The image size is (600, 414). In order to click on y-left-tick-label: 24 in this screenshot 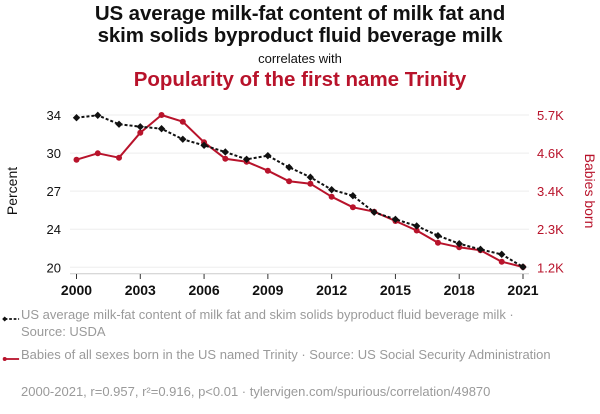, I will do `click(54, 229)`.